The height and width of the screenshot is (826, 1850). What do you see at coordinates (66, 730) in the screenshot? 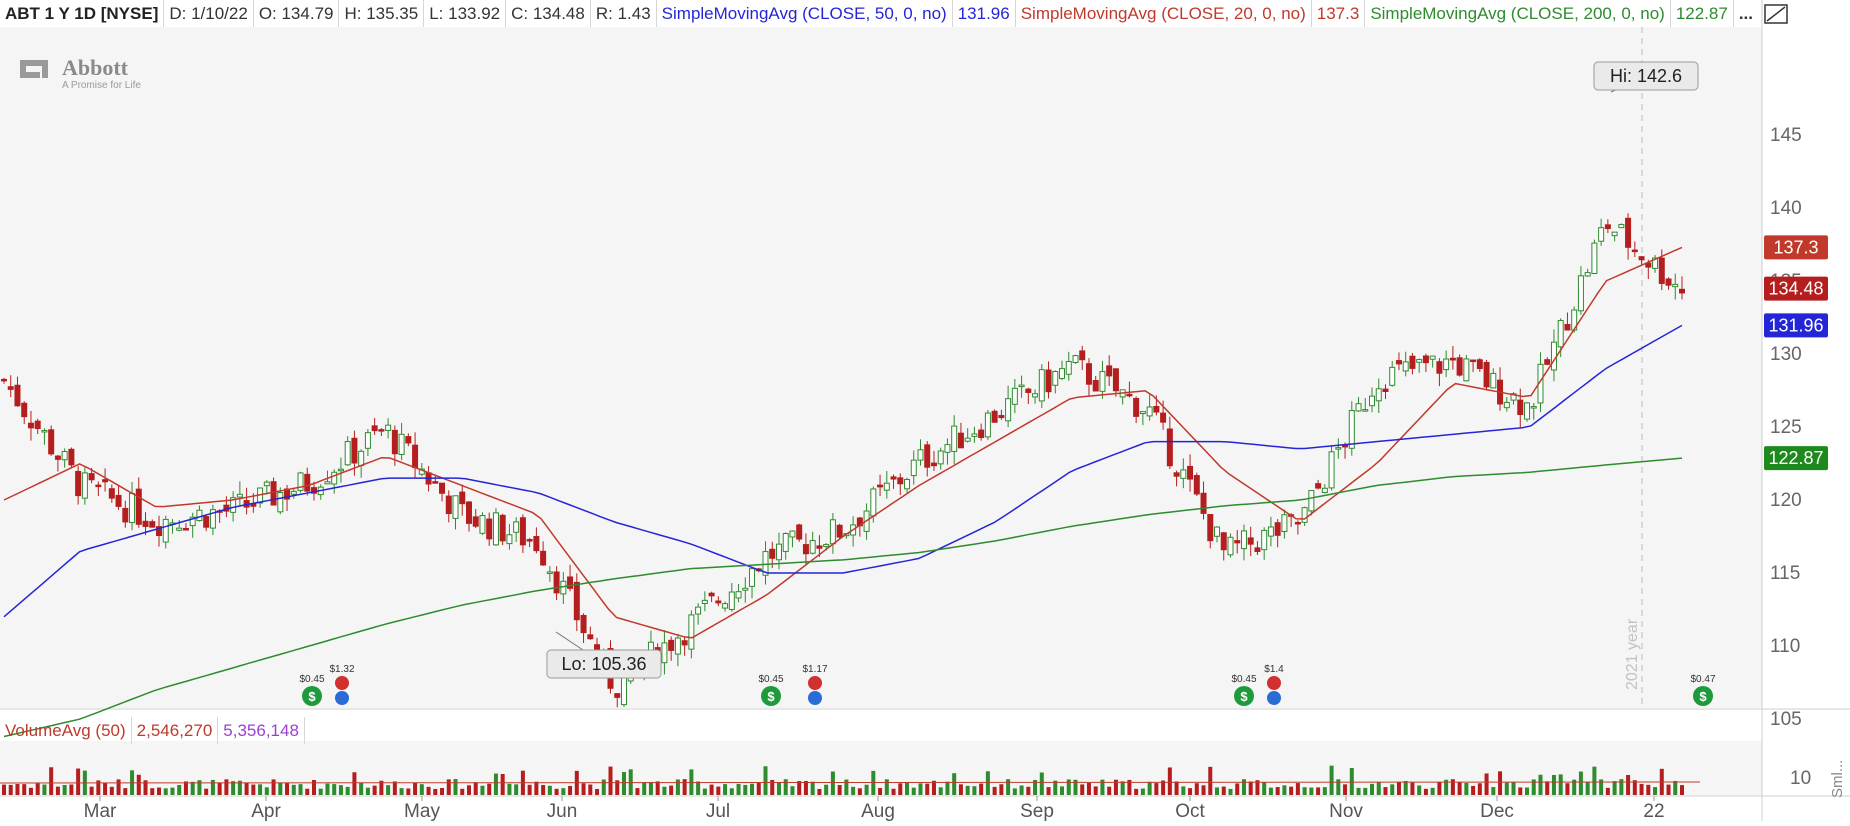
I see `volume-avg-label: VolumeAvg (50)` at bounding box center [66, 730].